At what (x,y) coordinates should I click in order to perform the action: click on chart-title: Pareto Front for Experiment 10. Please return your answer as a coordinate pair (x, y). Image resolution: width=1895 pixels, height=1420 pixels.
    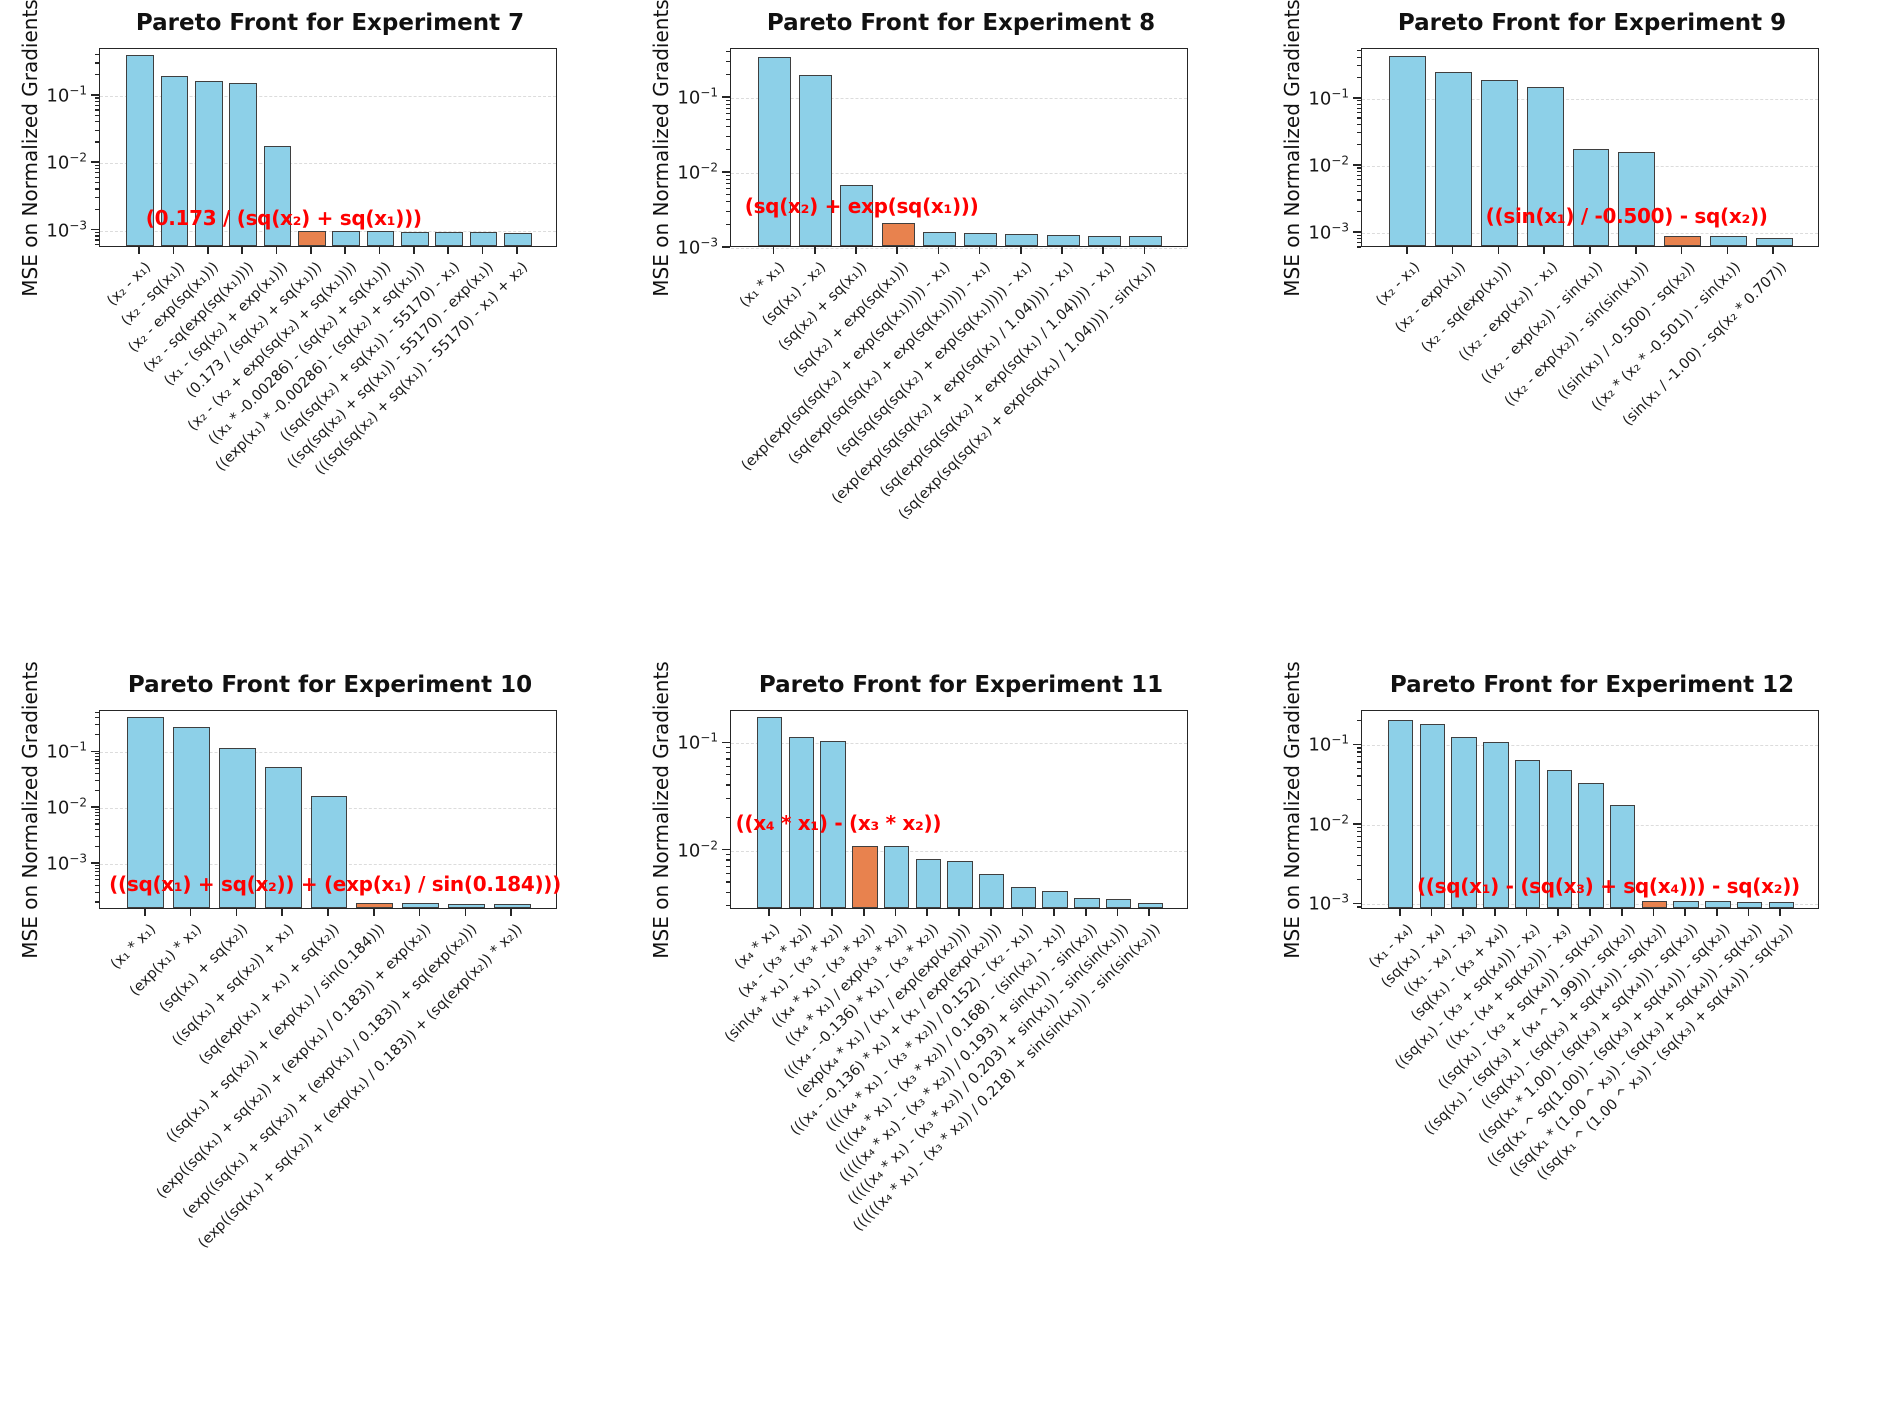
    Looking at the image, I should click on (330, 685).